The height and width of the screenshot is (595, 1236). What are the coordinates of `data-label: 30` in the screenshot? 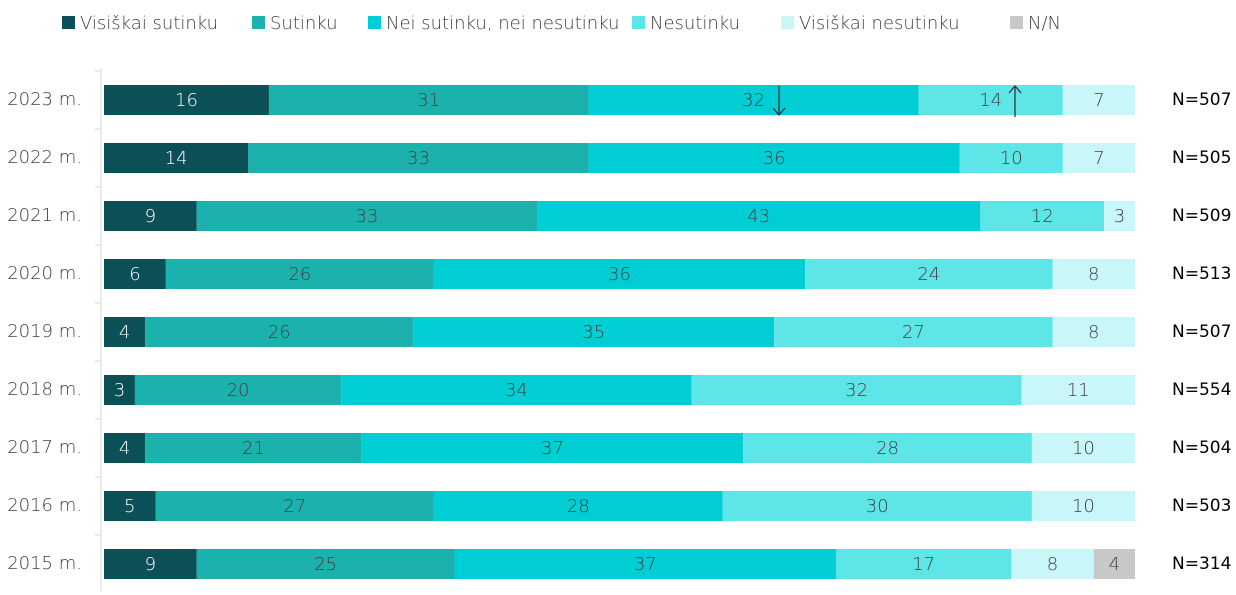 It's located at (877, 506).